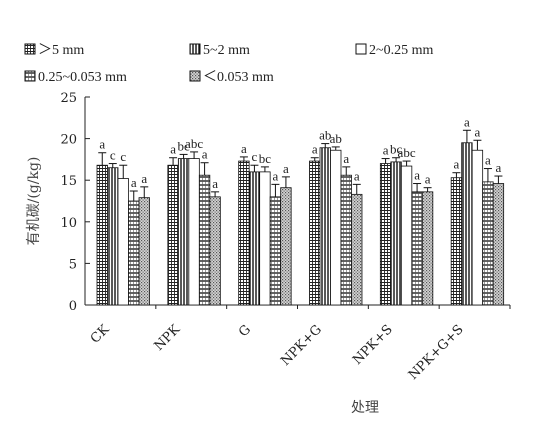  I want to click on y-tick-label: 25, so click(68, 98).